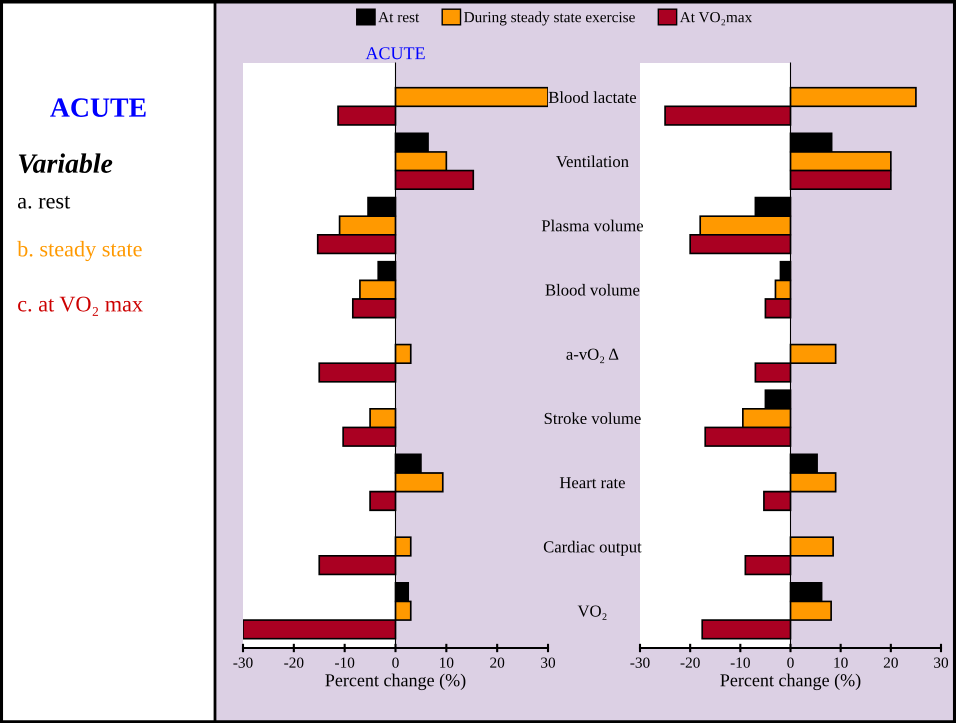 The height and width of the screenshot is (723, 956). I want to click on chart-title: ACUTE, so click(395, 53).